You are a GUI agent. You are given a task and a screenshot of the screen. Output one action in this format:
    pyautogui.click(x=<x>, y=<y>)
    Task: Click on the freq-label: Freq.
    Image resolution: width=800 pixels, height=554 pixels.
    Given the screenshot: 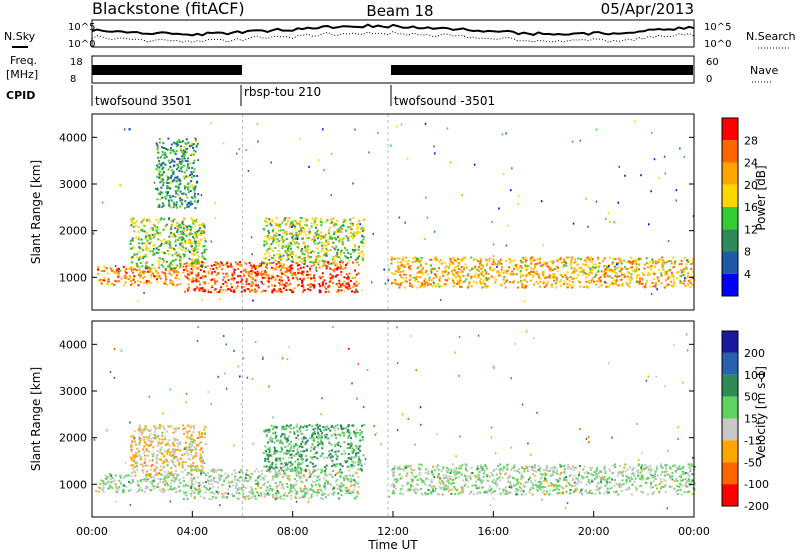 What is the action you would take?
    pyautogui.click(x=23, y=60)
    